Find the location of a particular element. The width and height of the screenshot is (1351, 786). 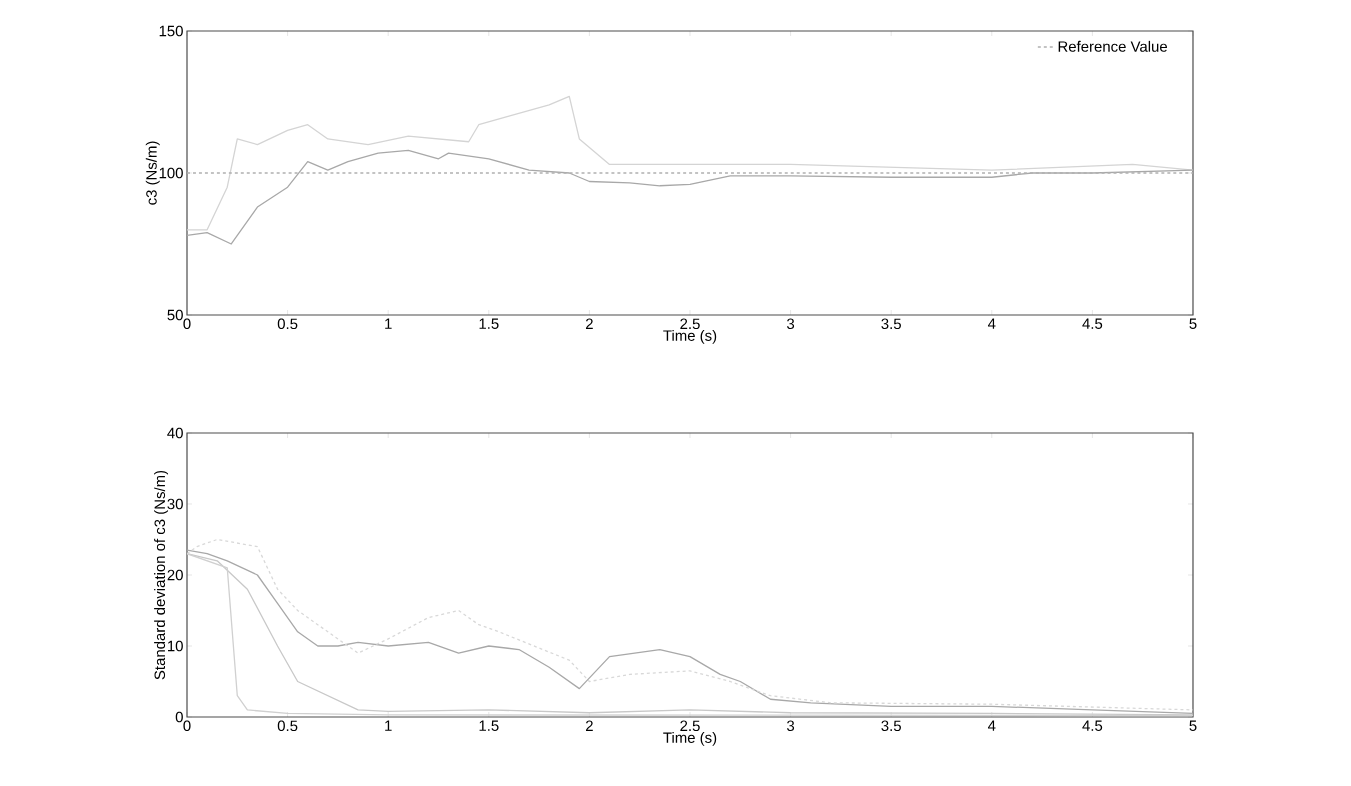

legend-label: Reference Value is located at coordinates (1112, 46).